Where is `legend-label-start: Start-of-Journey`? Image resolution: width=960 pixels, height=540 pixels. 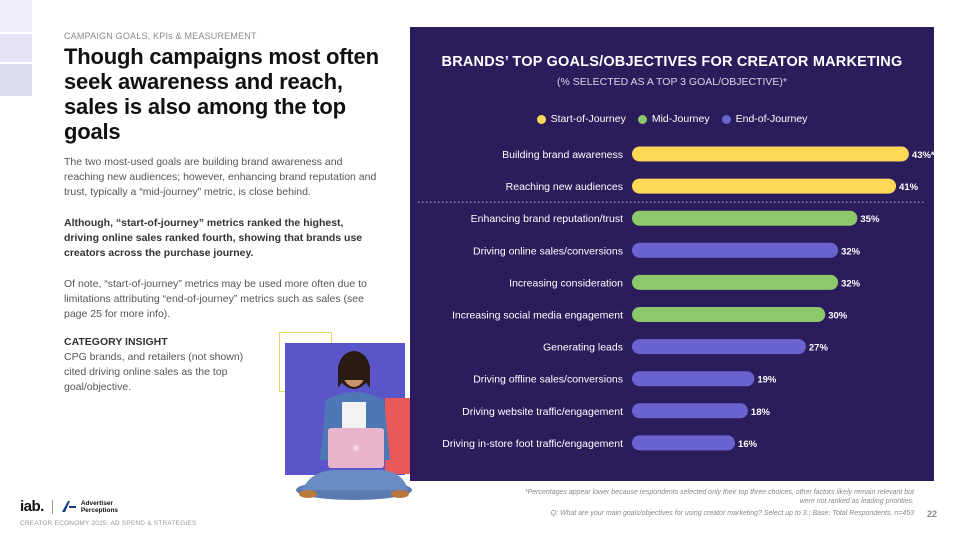
legend-label-start: Start-of-Journey is located at coordinates (588, 119).